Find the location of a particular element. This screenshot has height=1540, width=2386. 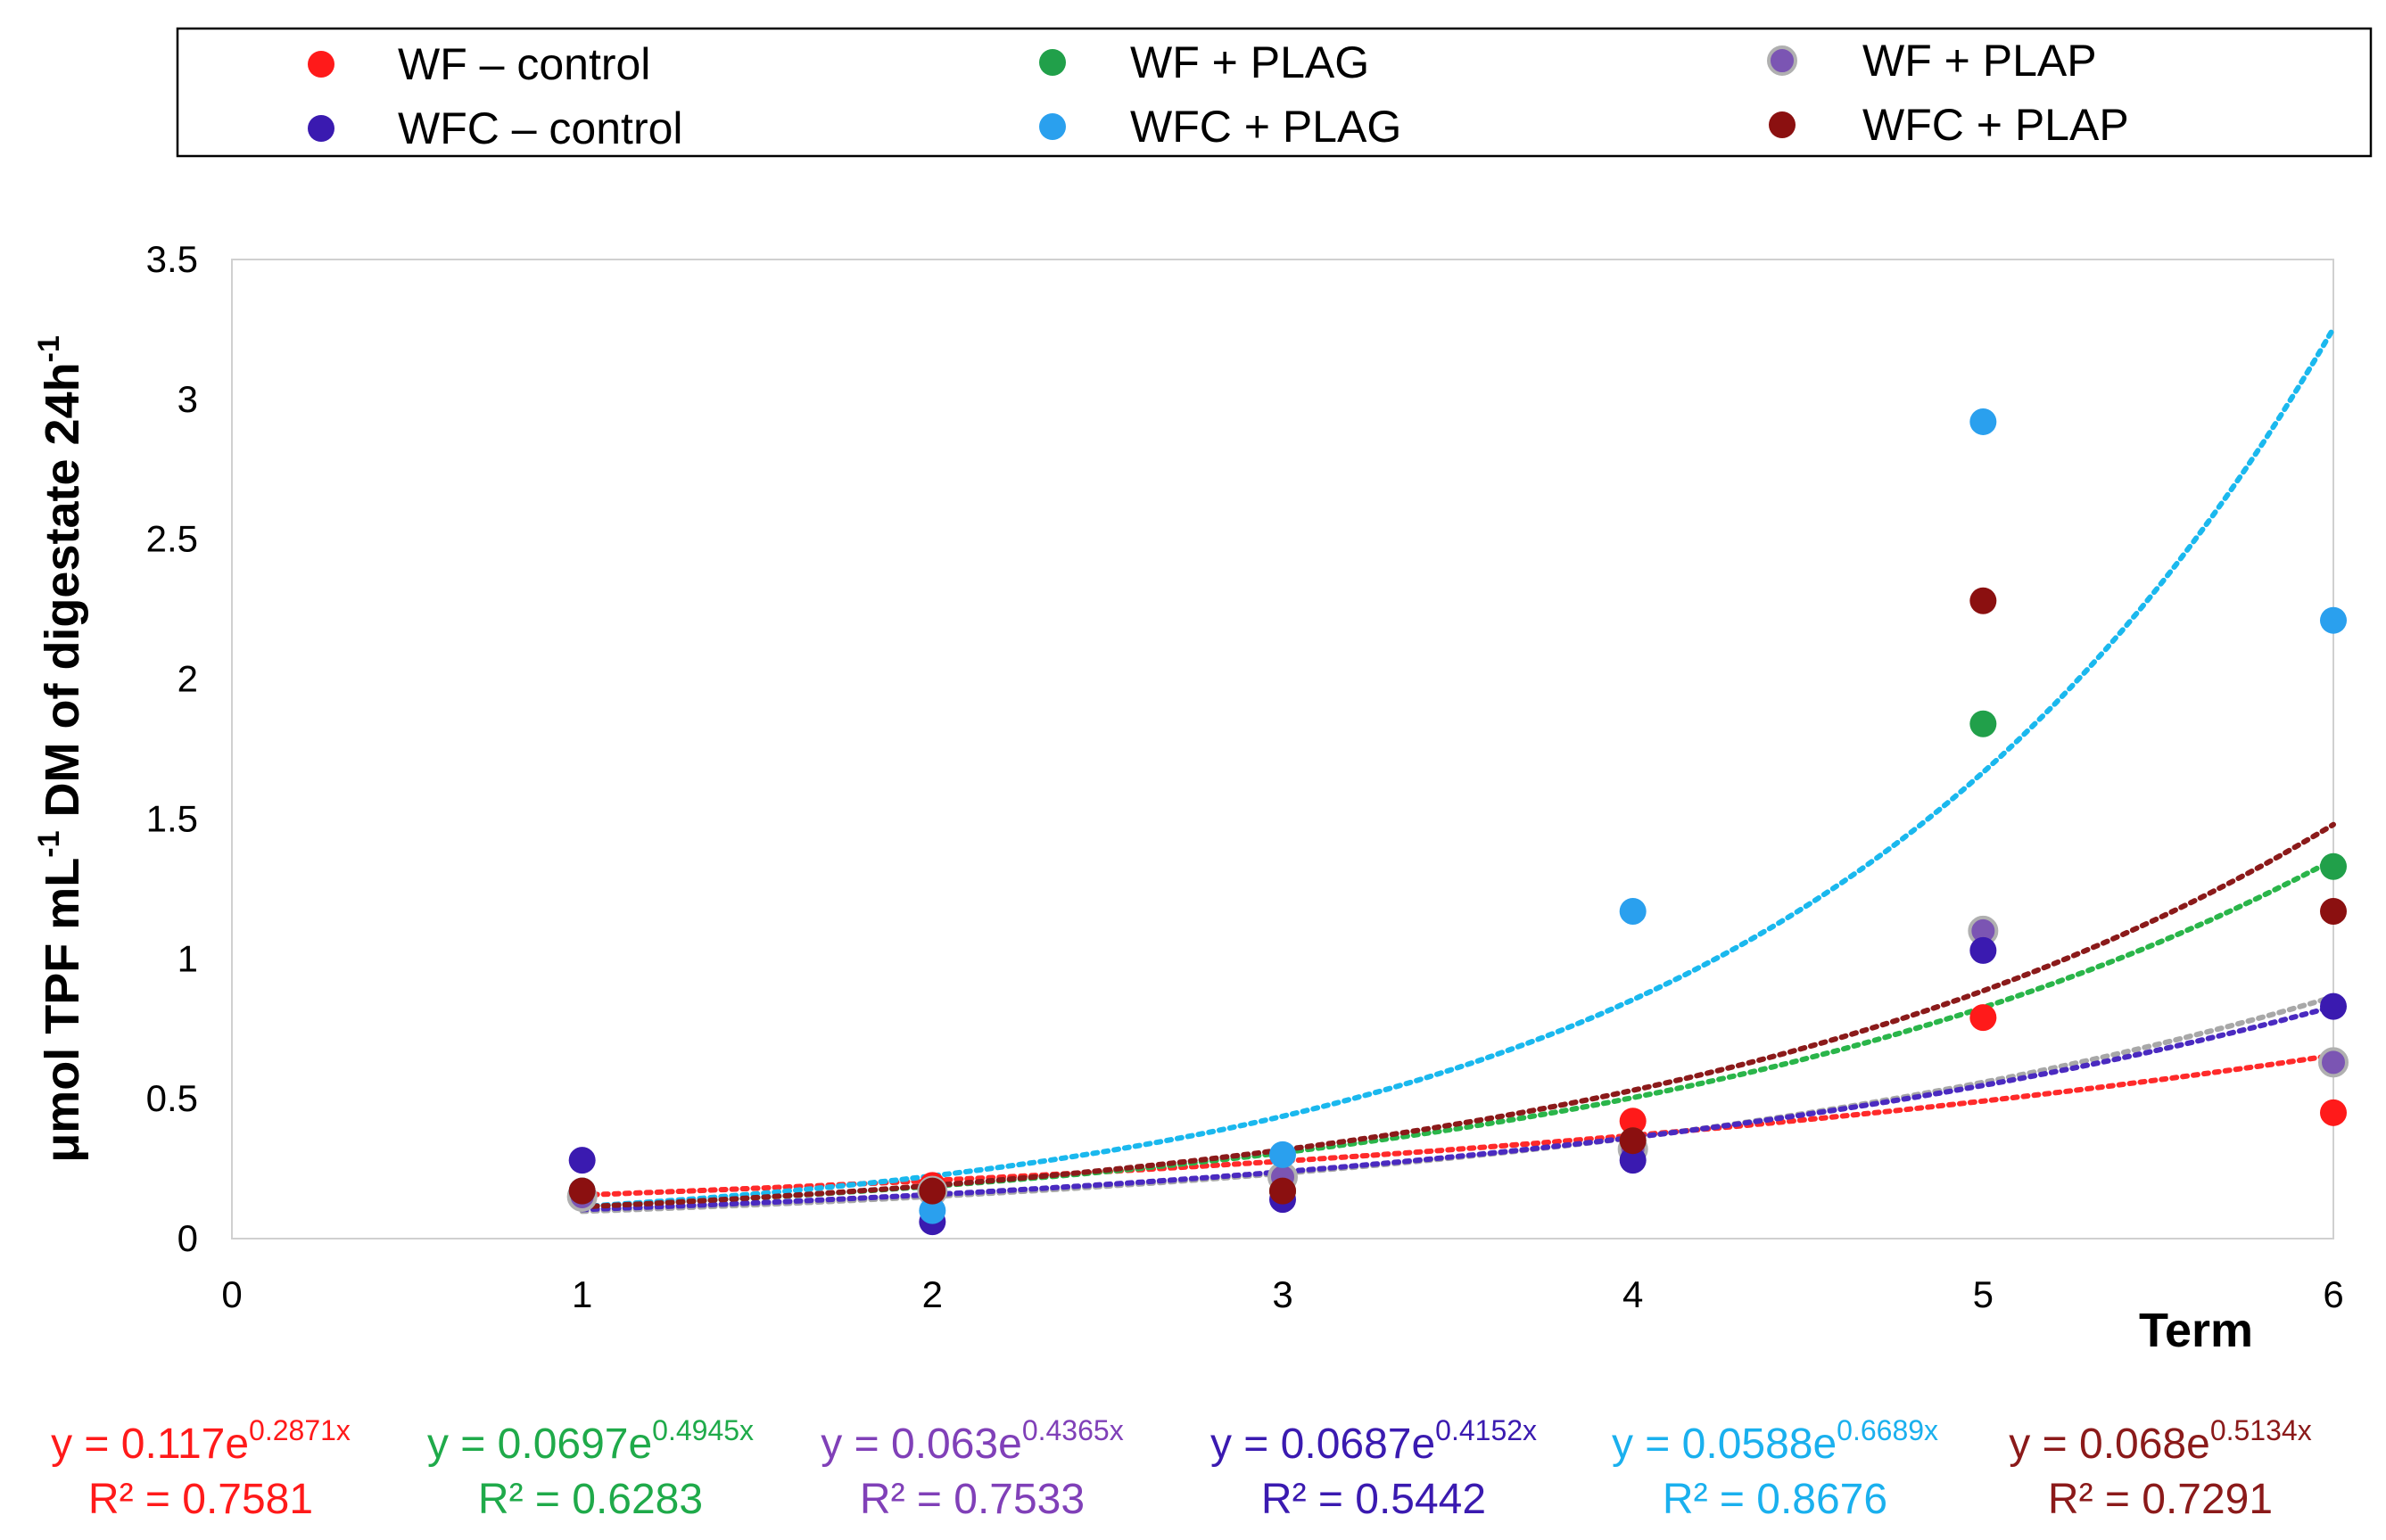

trend-equation-base: y = 0.0697e is located at coordinates (539, 1444).